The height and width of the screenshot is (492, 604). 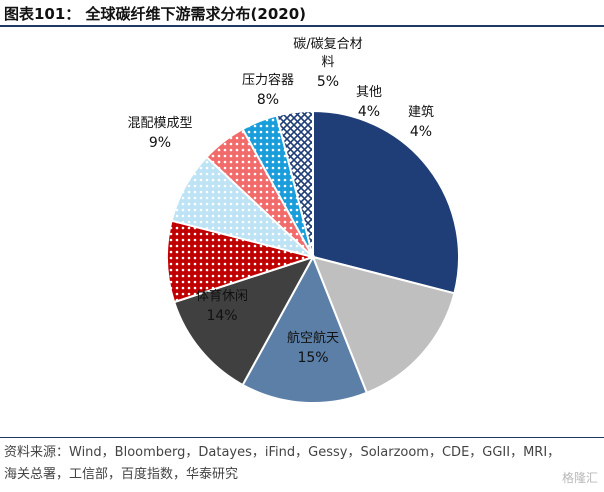 What do you see at coordinates (222, 296) in the screenshot?
I see `slice-label: 体育休闲` at bounding box center [222, 296].